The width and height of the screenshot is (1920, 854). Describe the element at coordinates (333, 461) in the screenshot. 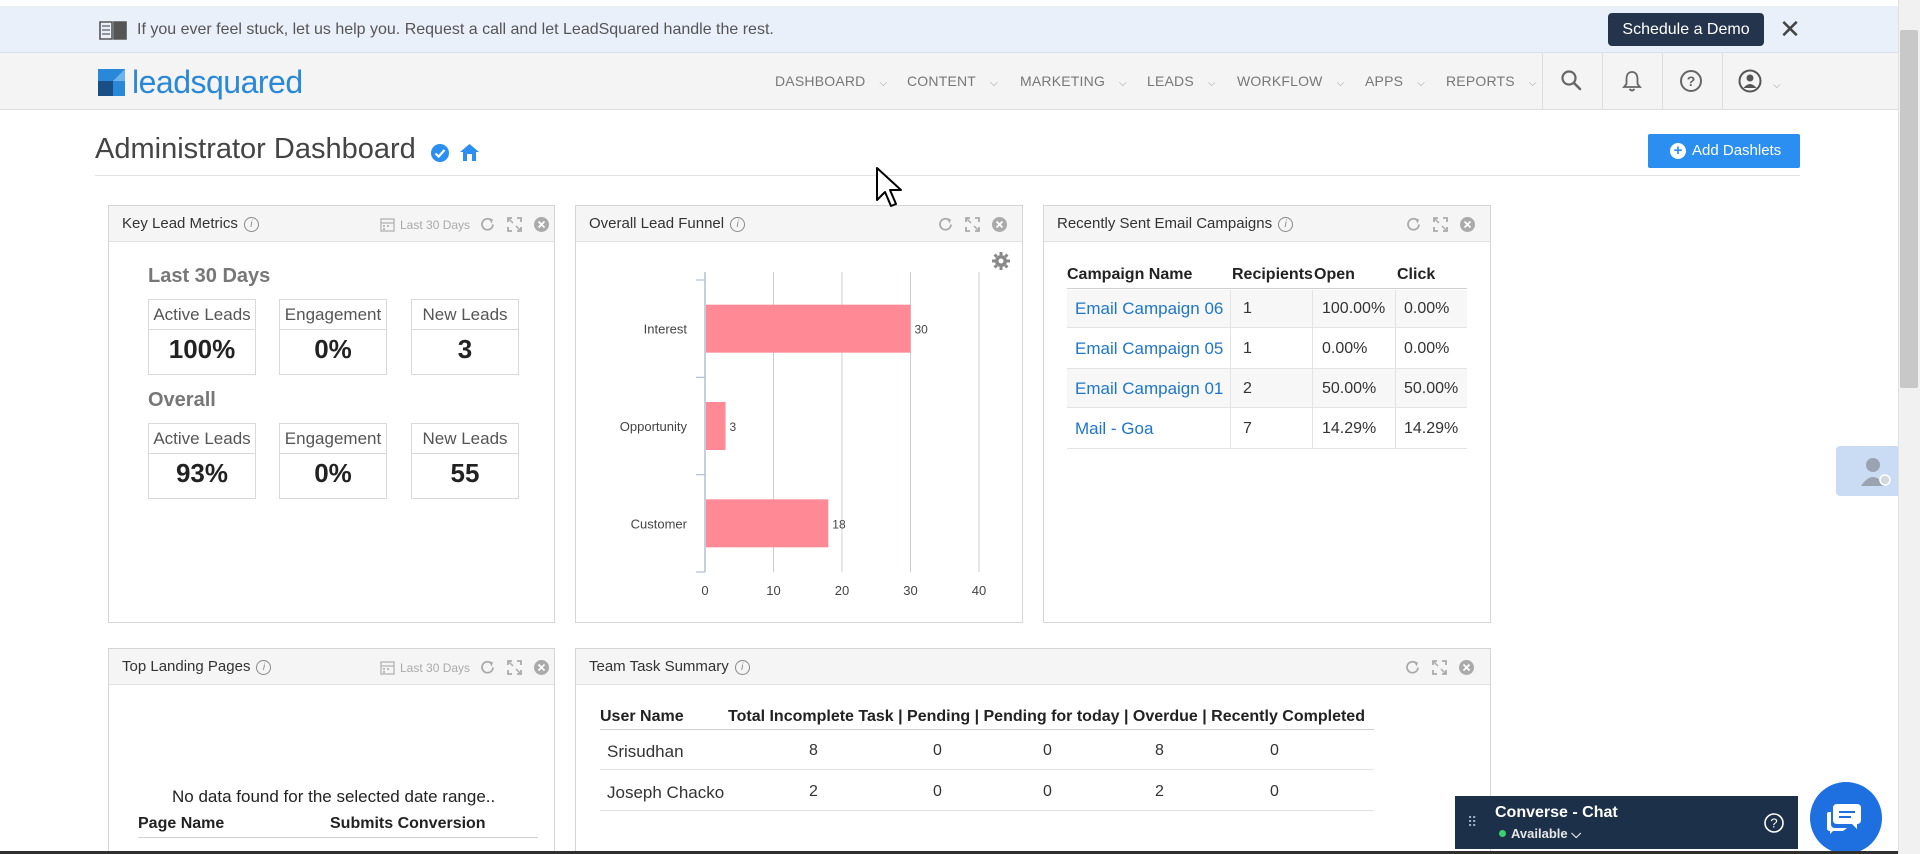

I see `metric-engagement-overall: Engagement 0%` at that location.